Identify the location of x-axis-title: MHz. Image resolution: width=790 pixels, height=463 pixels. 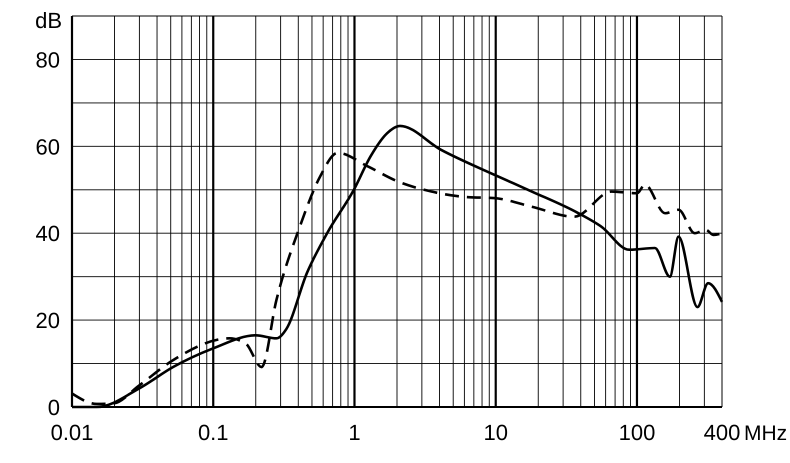
(766, 433).